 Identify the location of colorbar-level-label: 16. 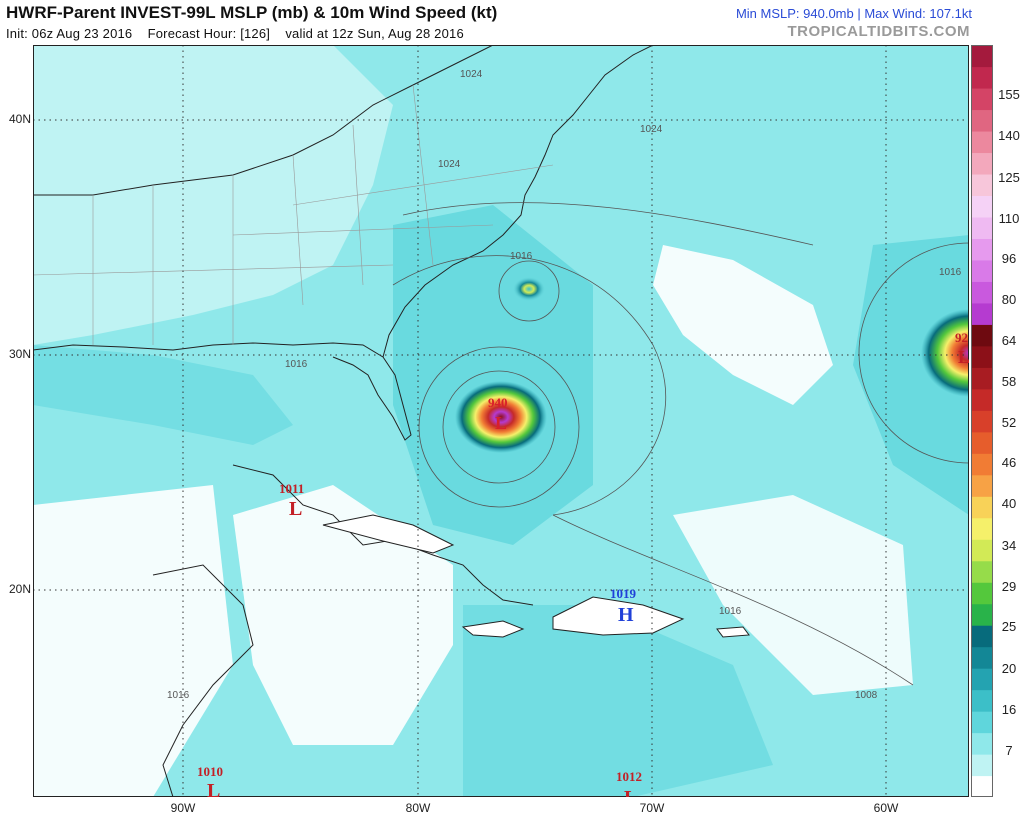
(1009, 709).